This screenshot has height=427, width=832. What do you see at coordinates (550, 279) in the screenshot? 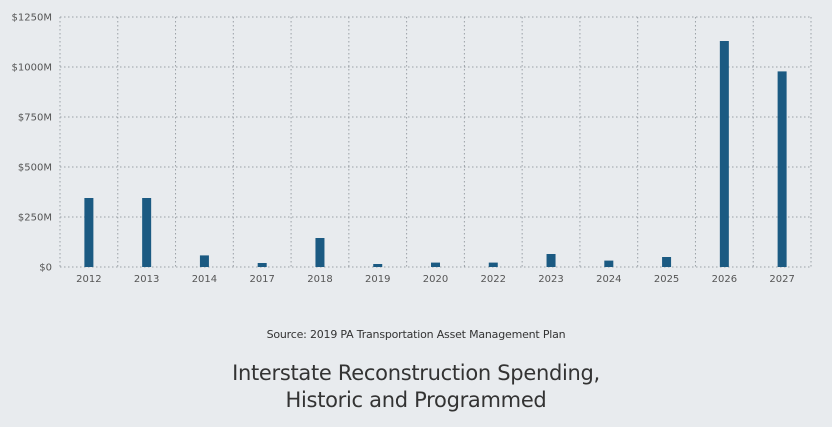
I see `x-tick-label: 2023` at bounding box center [550, 279].